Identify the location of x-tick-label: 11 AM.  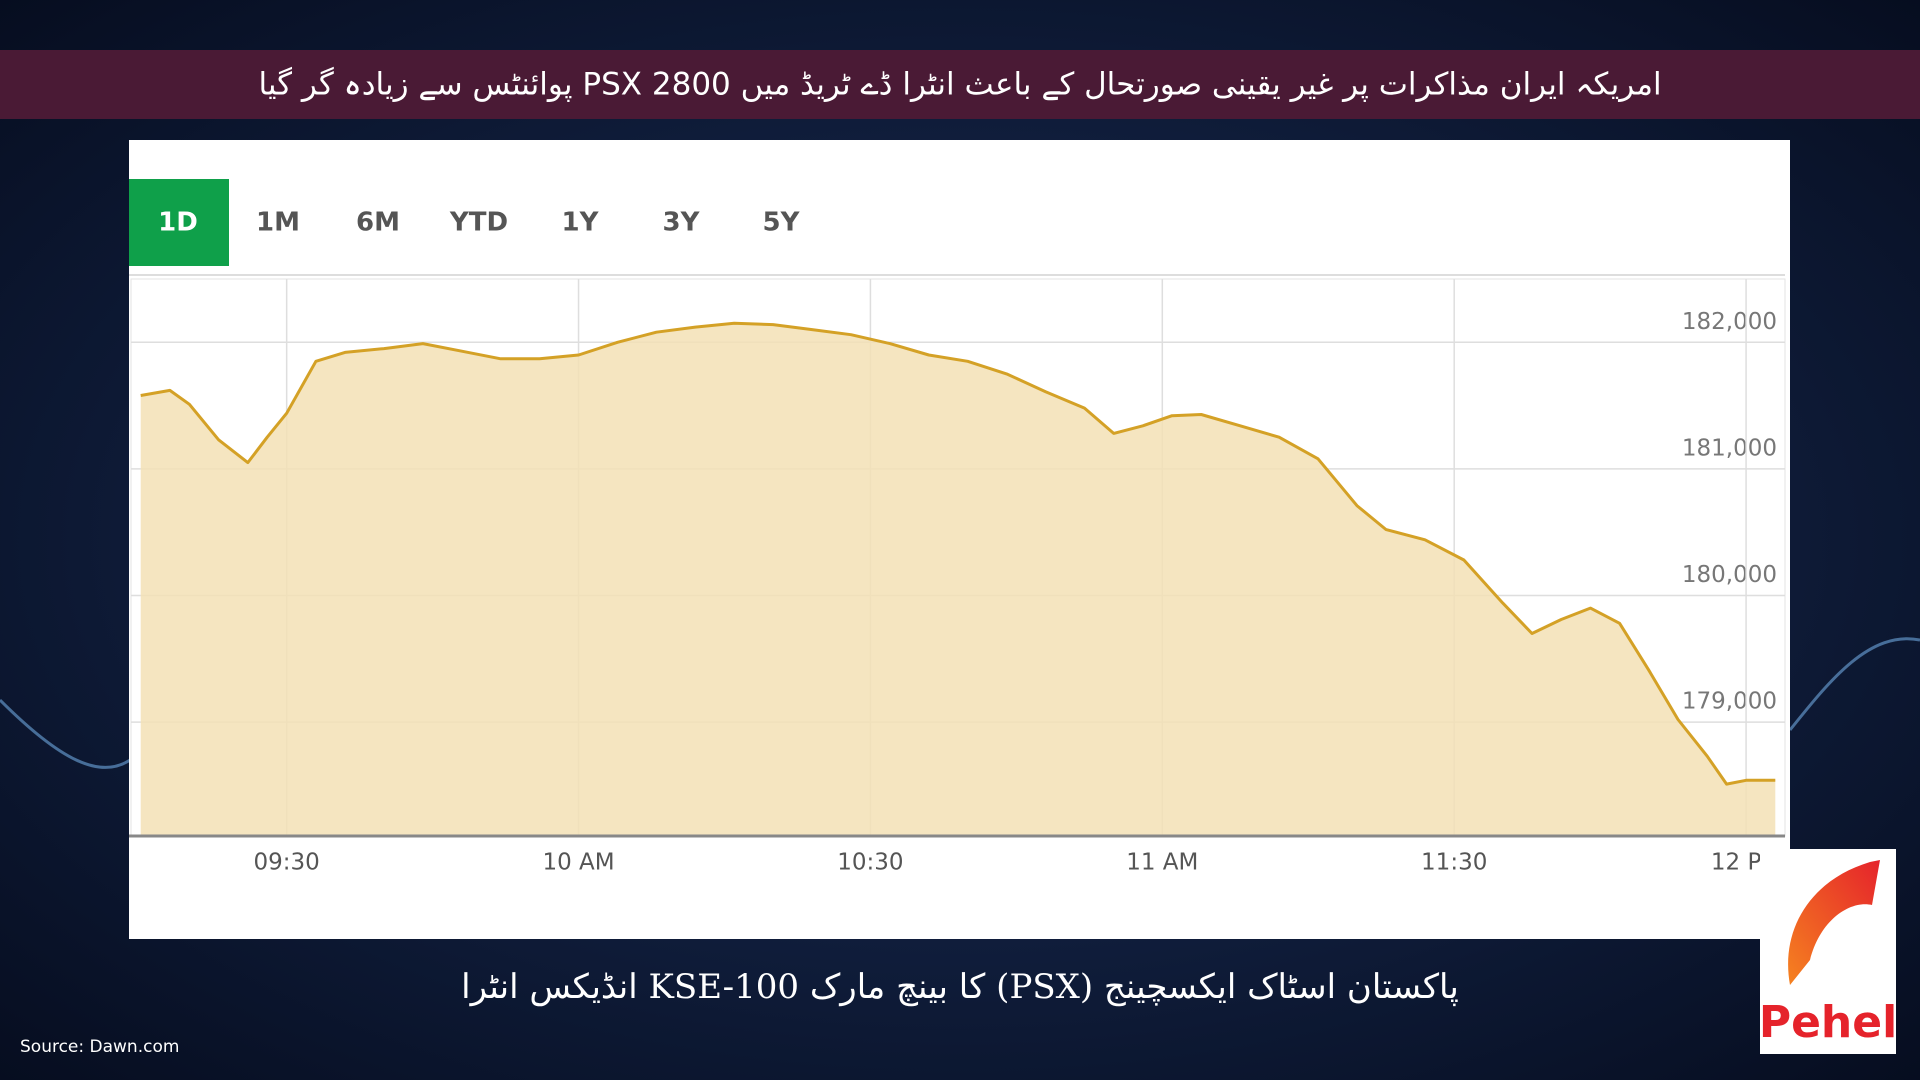
(1162, 863).